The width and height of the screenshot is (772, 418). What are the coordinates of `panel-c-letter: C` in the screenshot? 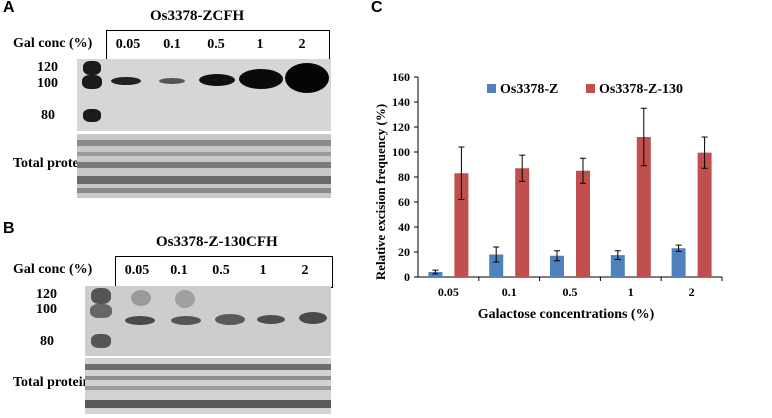 It's located at (377, 8).